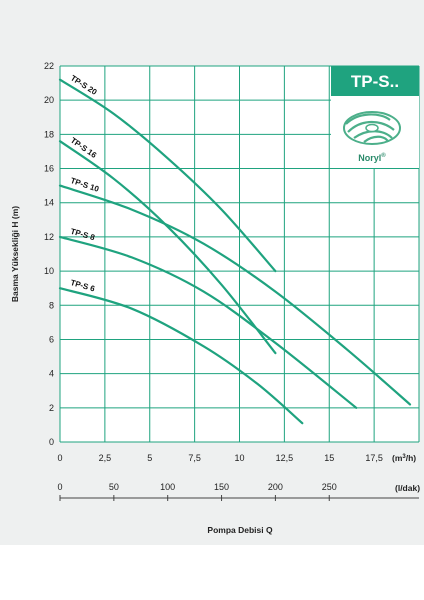  Describe the element at coordinates (51, 374) in the screenshot. I see `y-tick-label: 4` at that location.